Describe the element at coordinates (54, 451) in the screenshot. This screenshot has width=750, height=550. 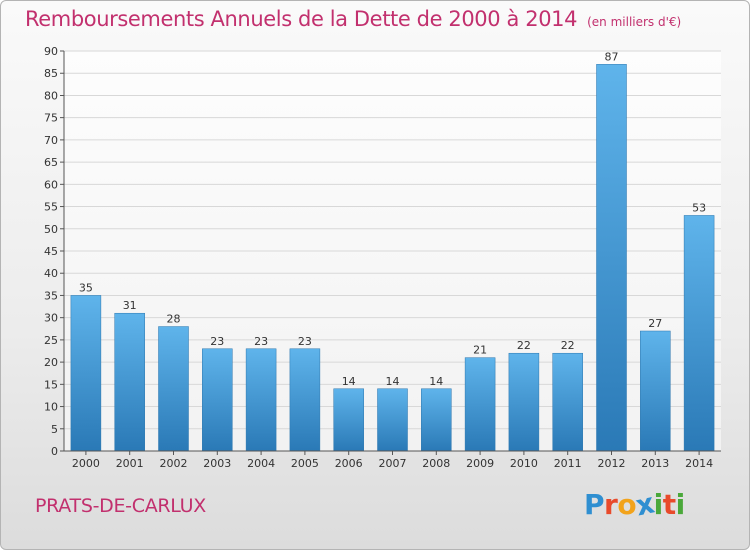
I see `y-tick-label: 0` at that location.